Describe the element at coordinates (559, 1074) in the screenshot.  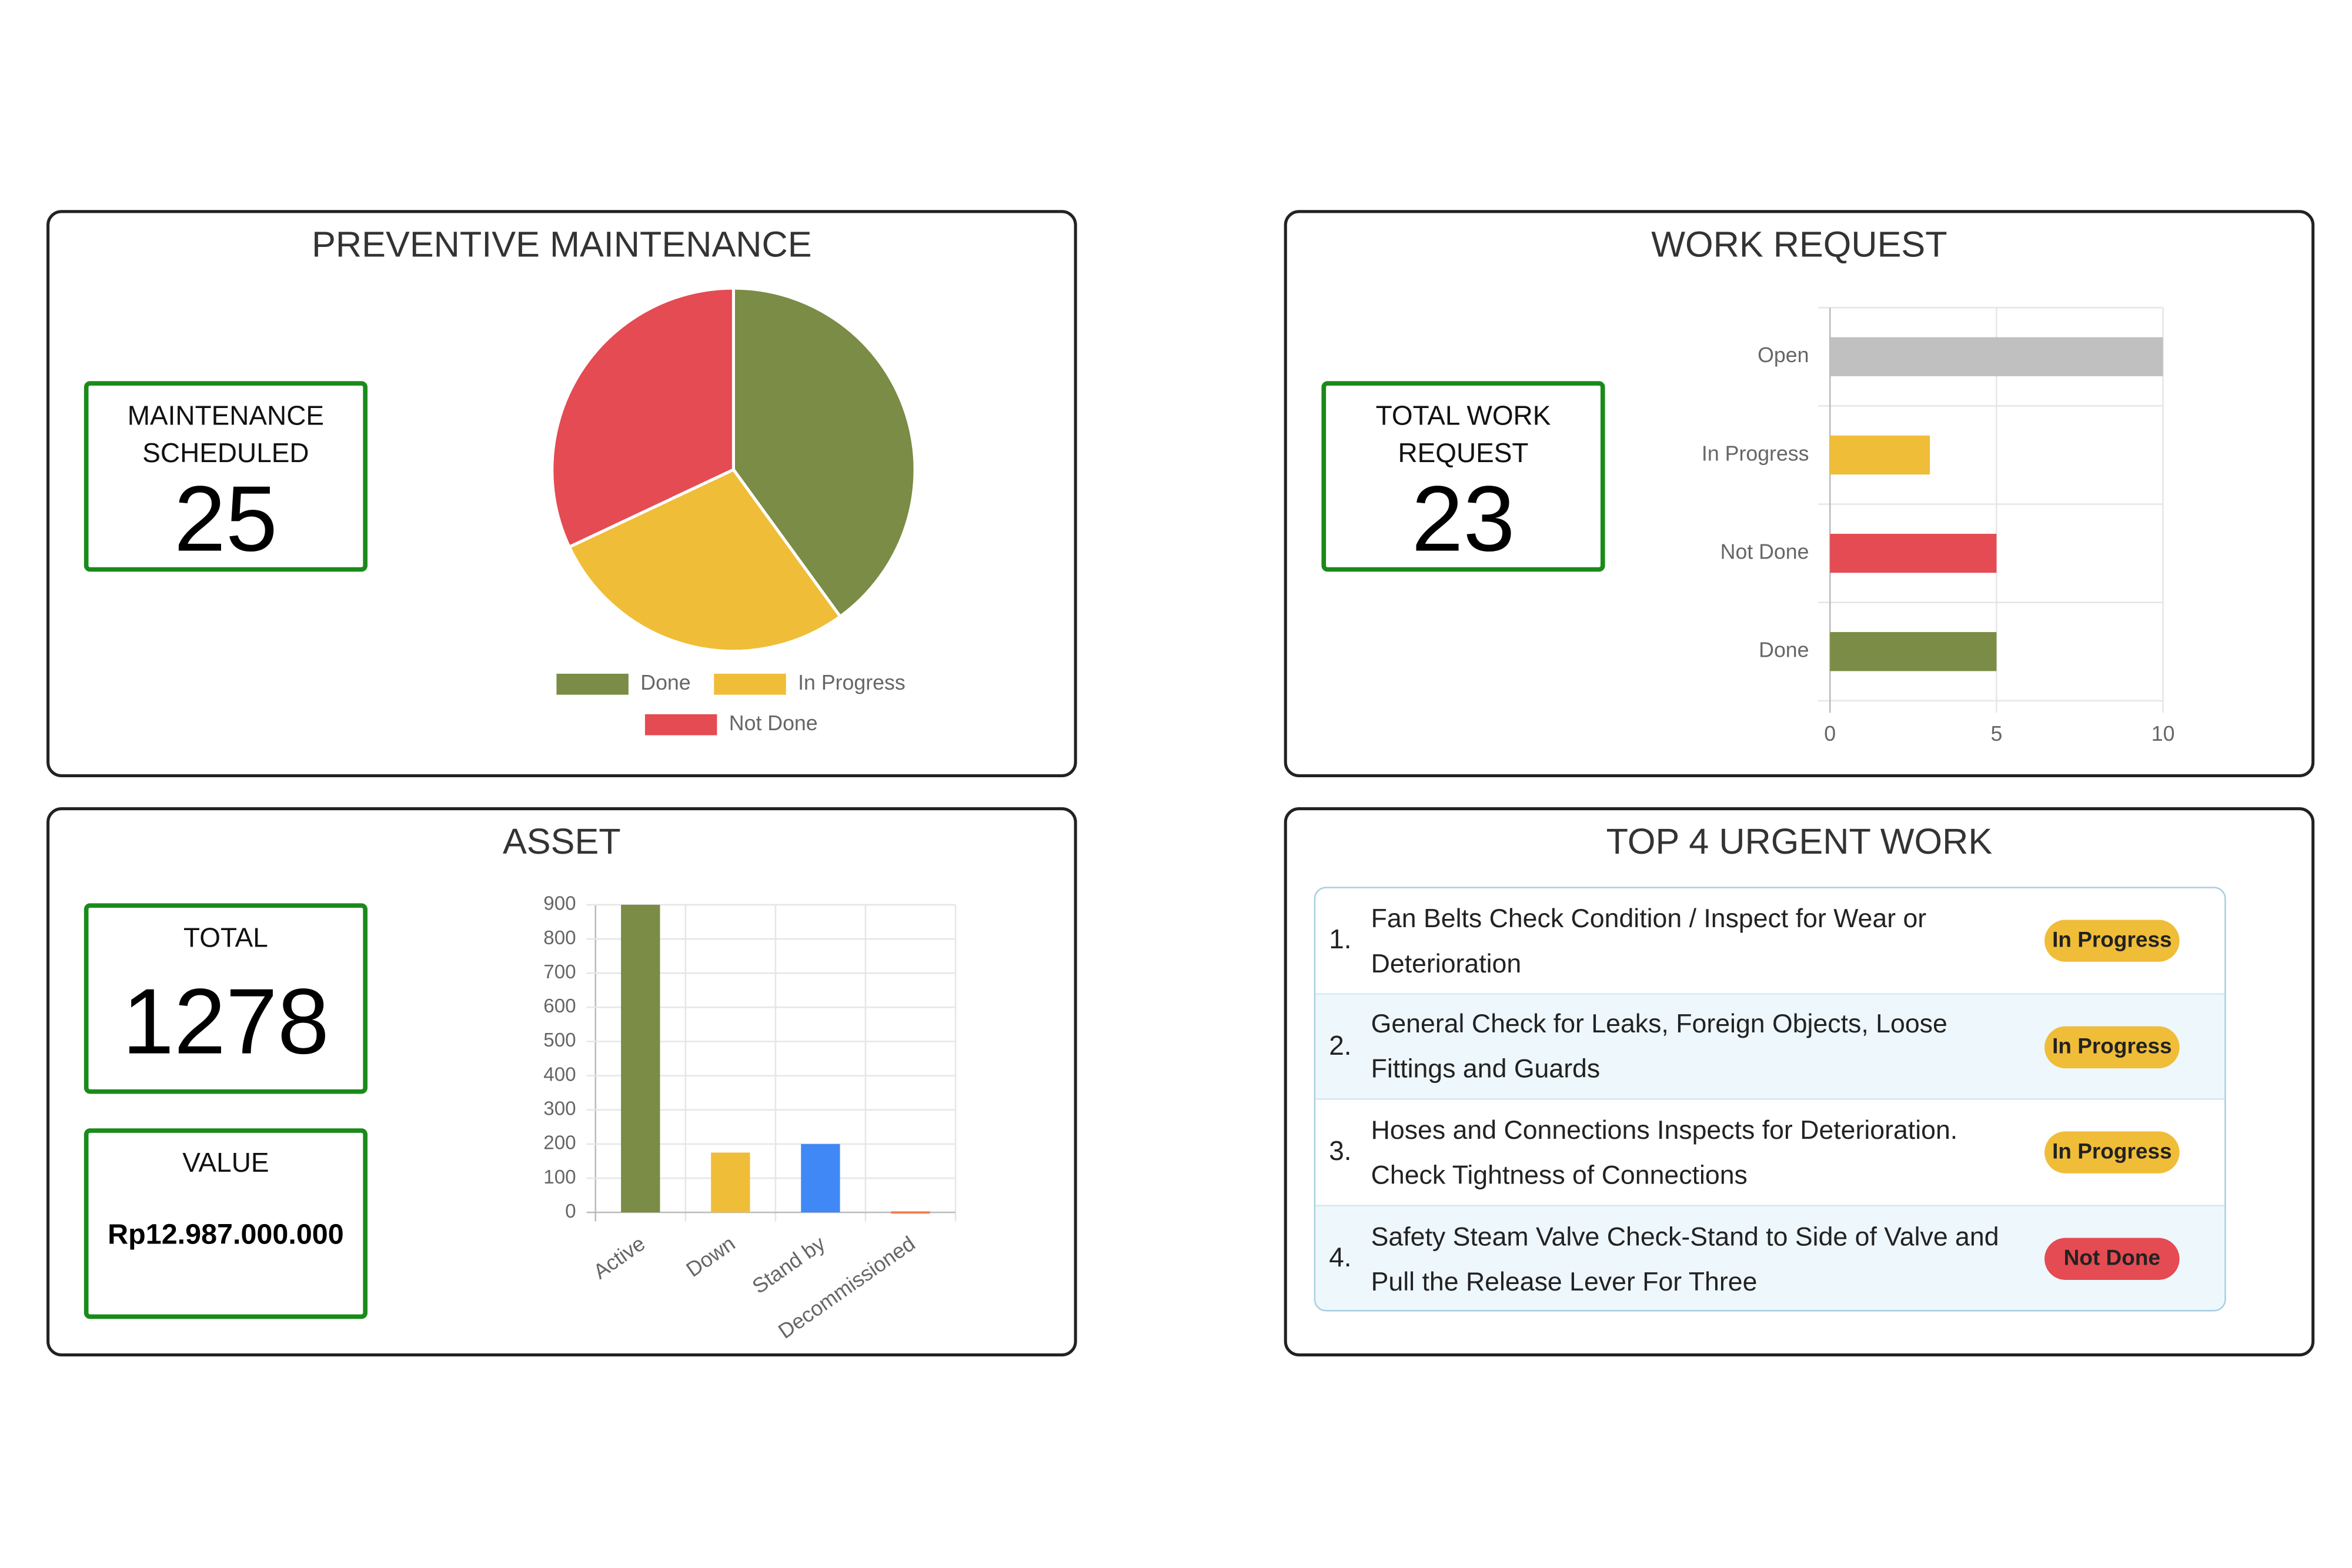
I see `y-tick-label: 400` at that location.